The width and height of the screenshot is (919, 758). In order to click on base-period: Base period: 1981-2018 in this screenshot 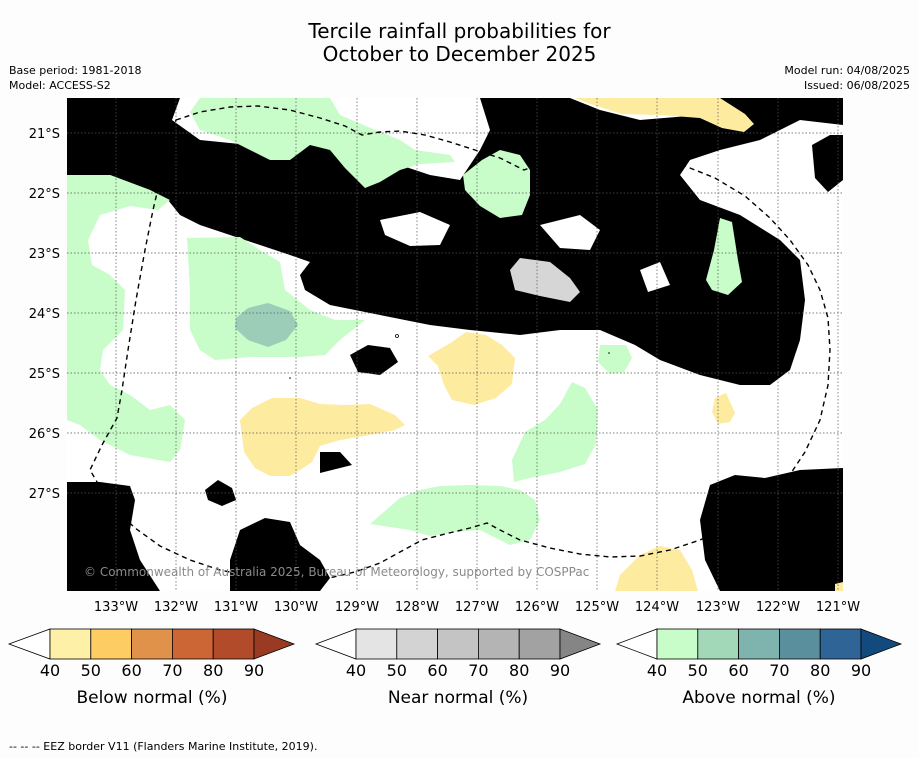, I will do `click(75, 70)`.